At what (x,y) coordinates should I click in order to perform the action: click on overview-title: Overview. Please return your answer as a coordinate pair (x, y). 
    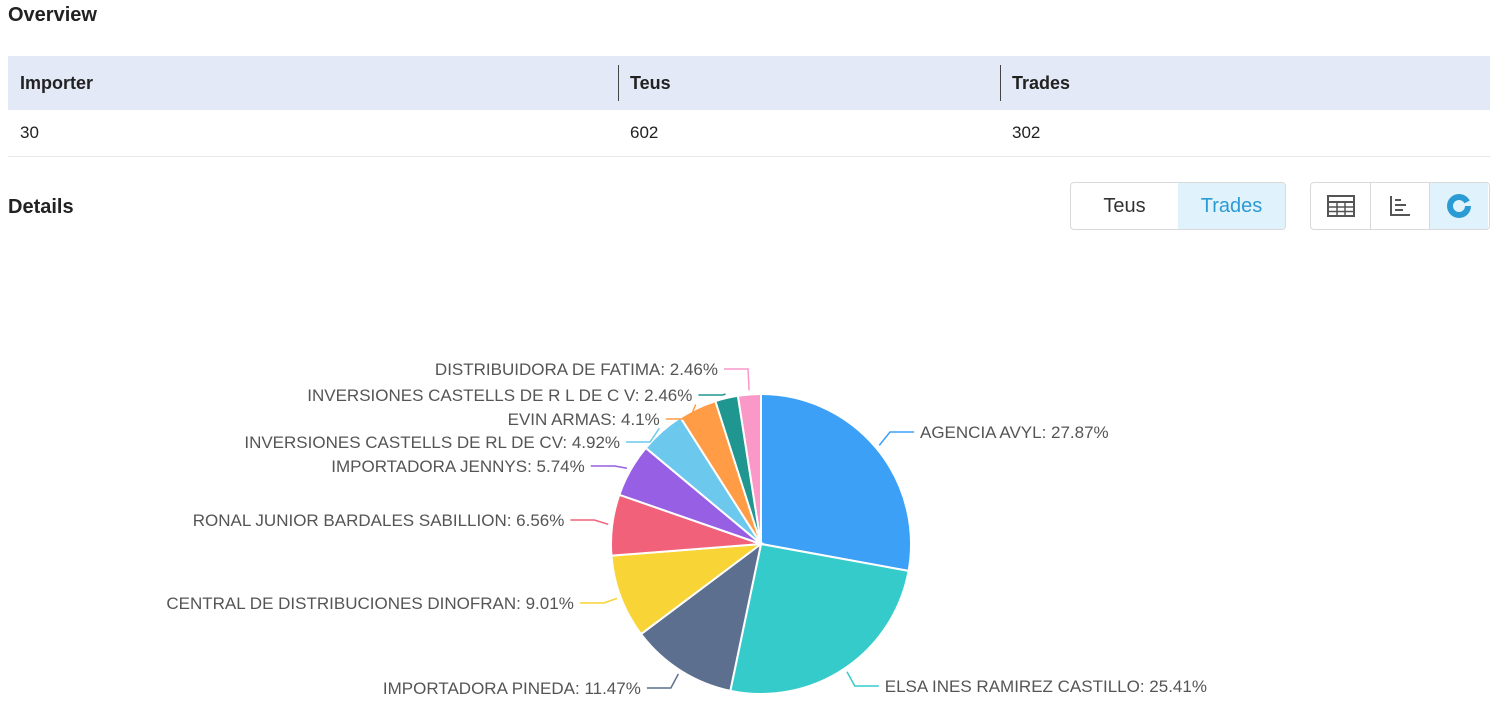
    Looking at the image, I should click on (52, 15).